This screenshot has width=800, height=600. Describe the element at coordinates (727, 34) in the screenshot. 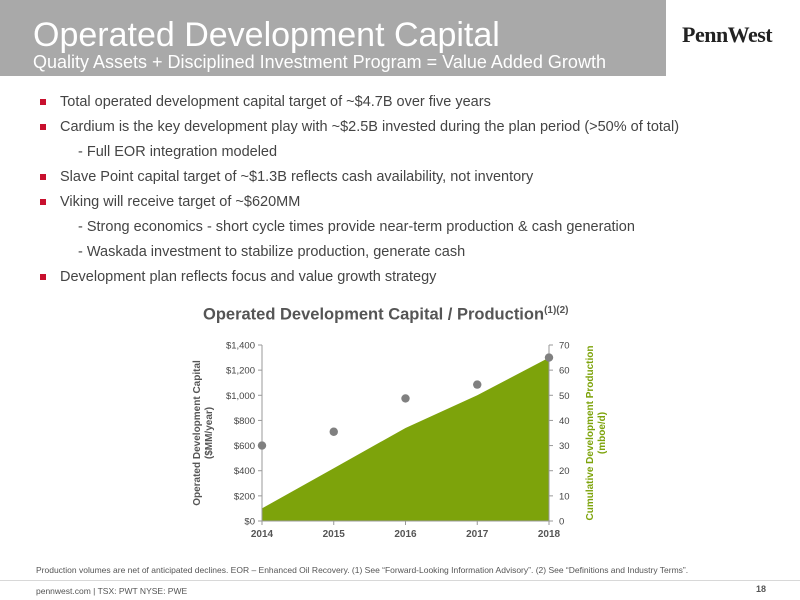

I see `pennwest-logo: PennWest` at that location.